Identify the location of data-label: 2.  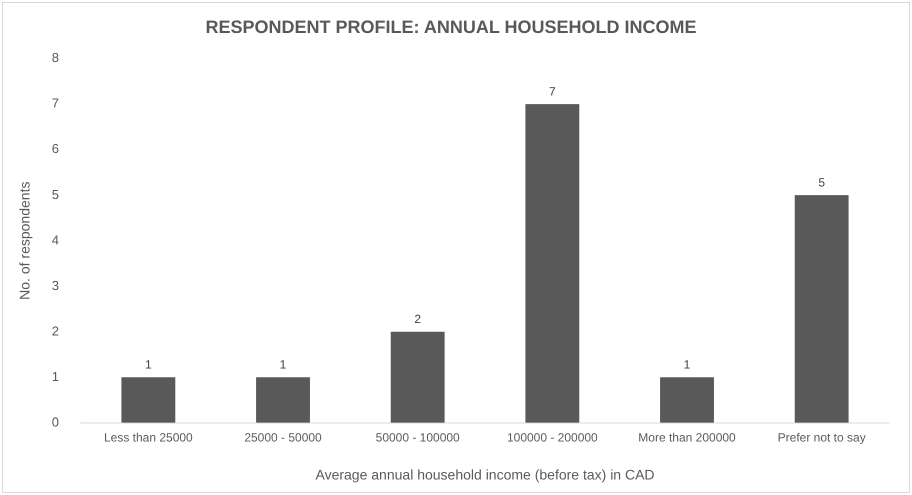
(418, 319).